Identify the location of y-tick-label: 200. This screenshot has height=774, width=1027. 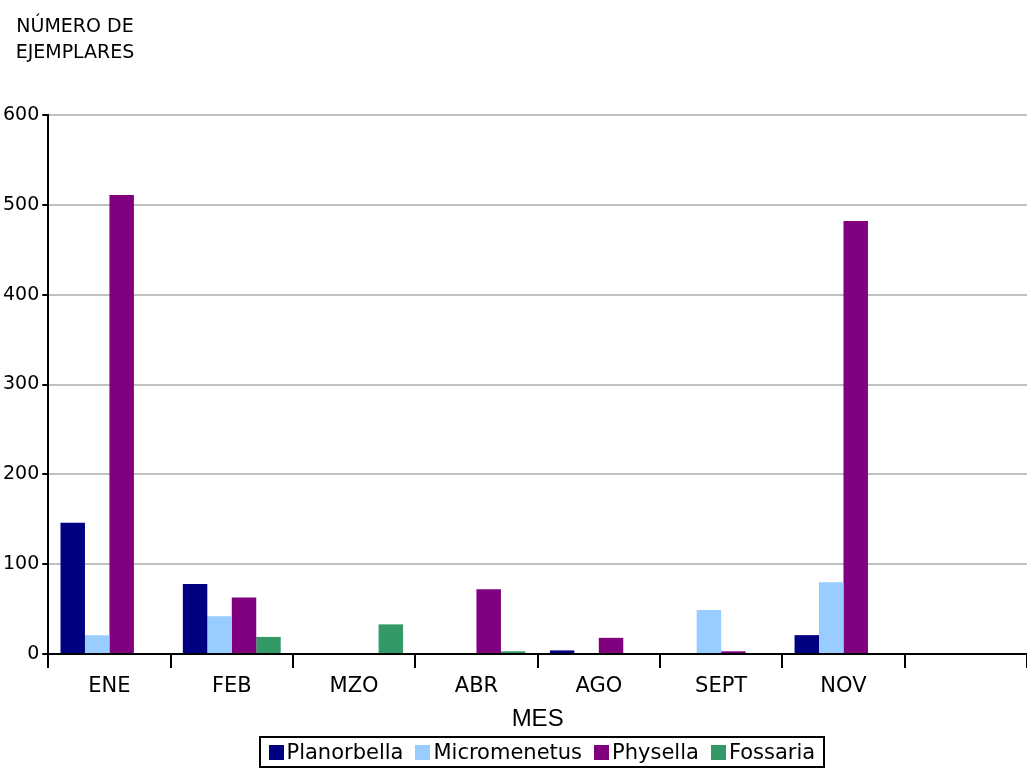
(21, 472).